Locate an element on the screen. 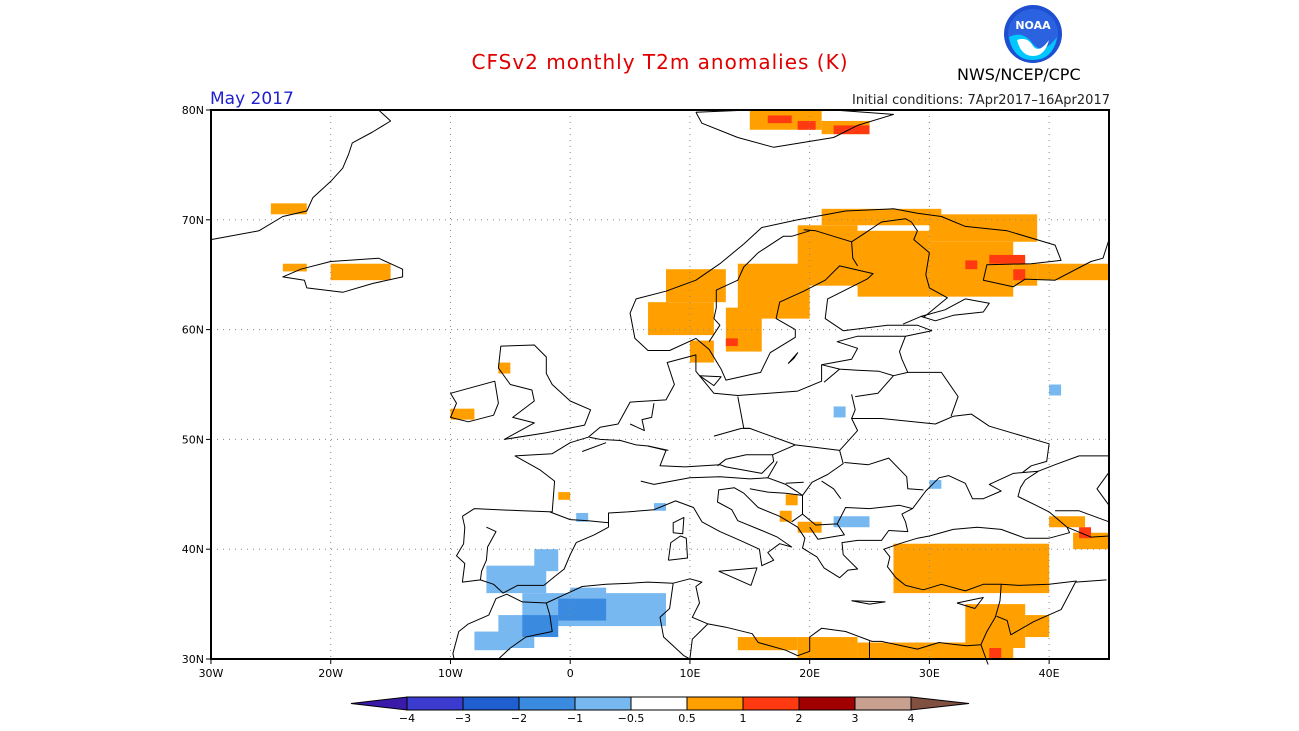  forecast-month: May 2017 is located at coordinates (252, 99).